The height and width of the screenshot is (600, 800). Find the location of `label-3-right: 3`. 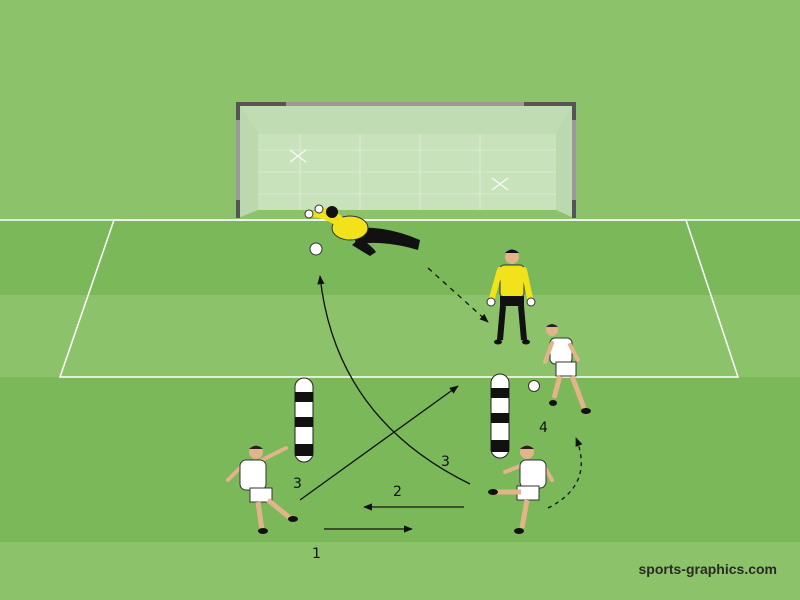

label-3-right: 3 is located at coordinates (445, 462).